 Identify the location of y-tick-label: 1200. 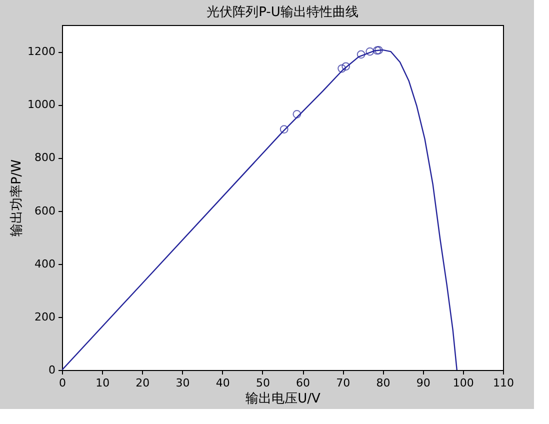
(42, 51).